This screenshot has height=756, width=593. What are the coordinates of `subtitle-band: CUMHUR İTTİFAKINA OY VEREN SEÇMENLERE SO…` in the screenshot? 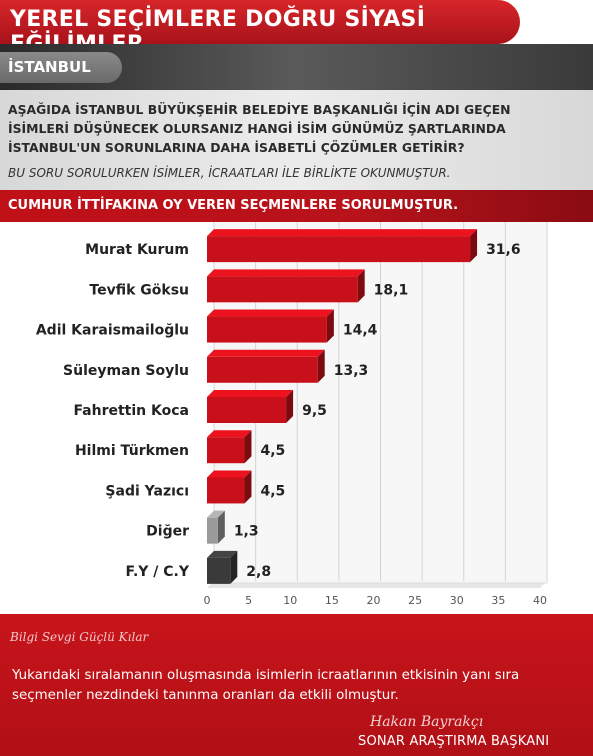 It's located at (296, 206).